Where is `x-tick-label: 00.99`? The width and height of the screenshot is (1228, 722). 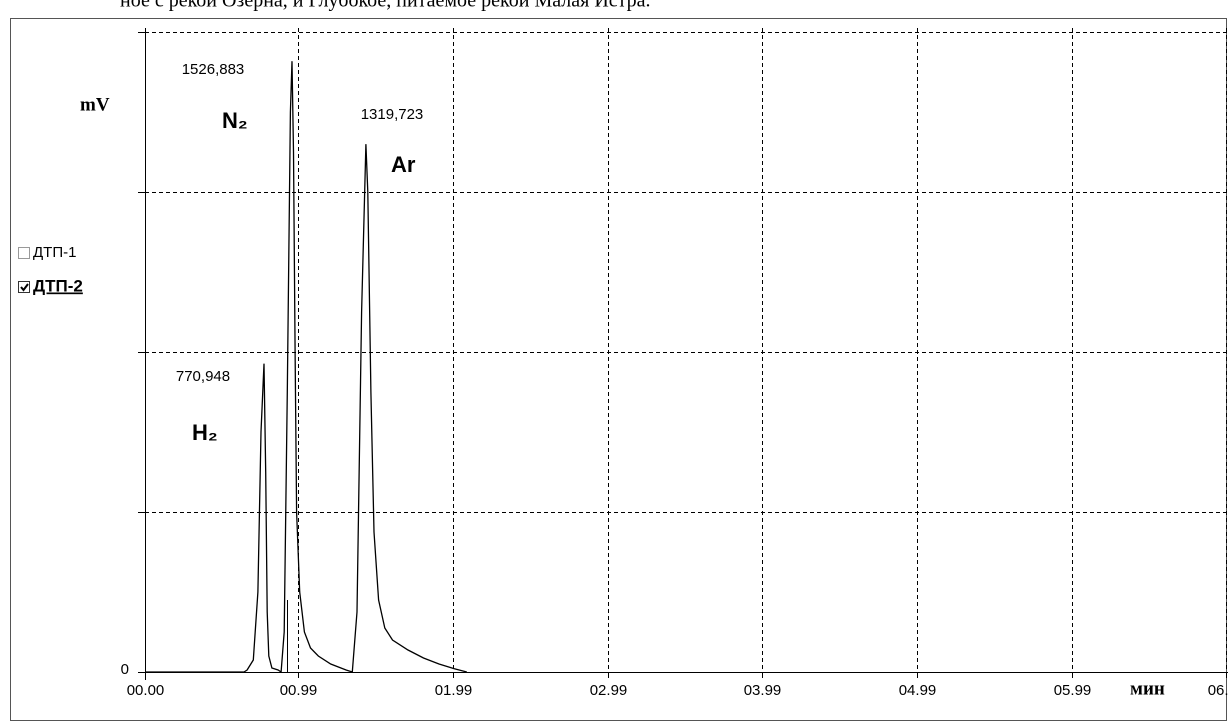 x-tick-label: 00.99 is located at coordinates (299, 690).